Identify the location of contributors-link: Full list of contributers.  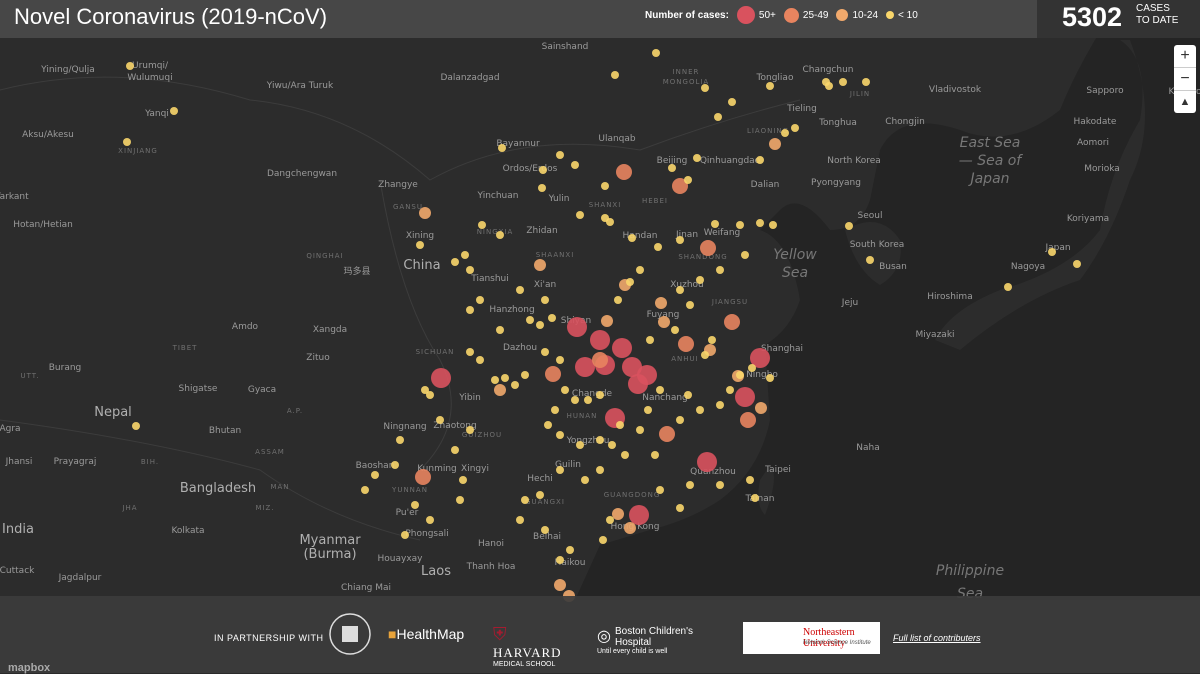
(937, 638).